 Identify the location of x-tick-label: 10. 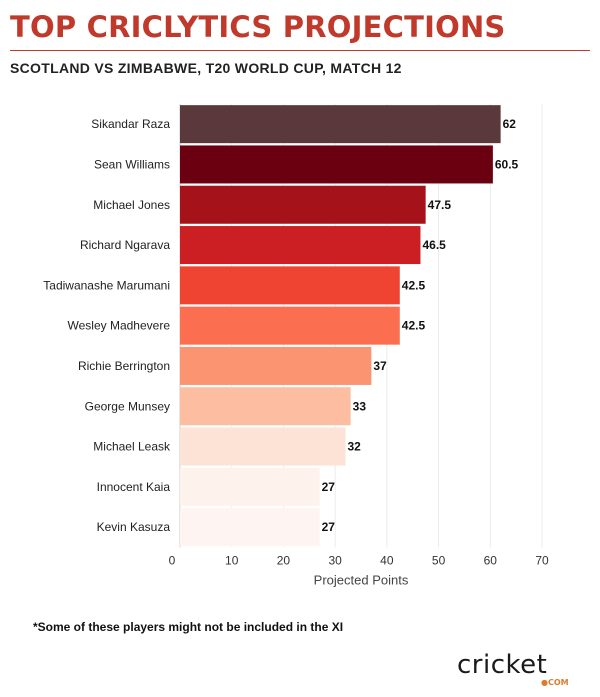
(232, 560).